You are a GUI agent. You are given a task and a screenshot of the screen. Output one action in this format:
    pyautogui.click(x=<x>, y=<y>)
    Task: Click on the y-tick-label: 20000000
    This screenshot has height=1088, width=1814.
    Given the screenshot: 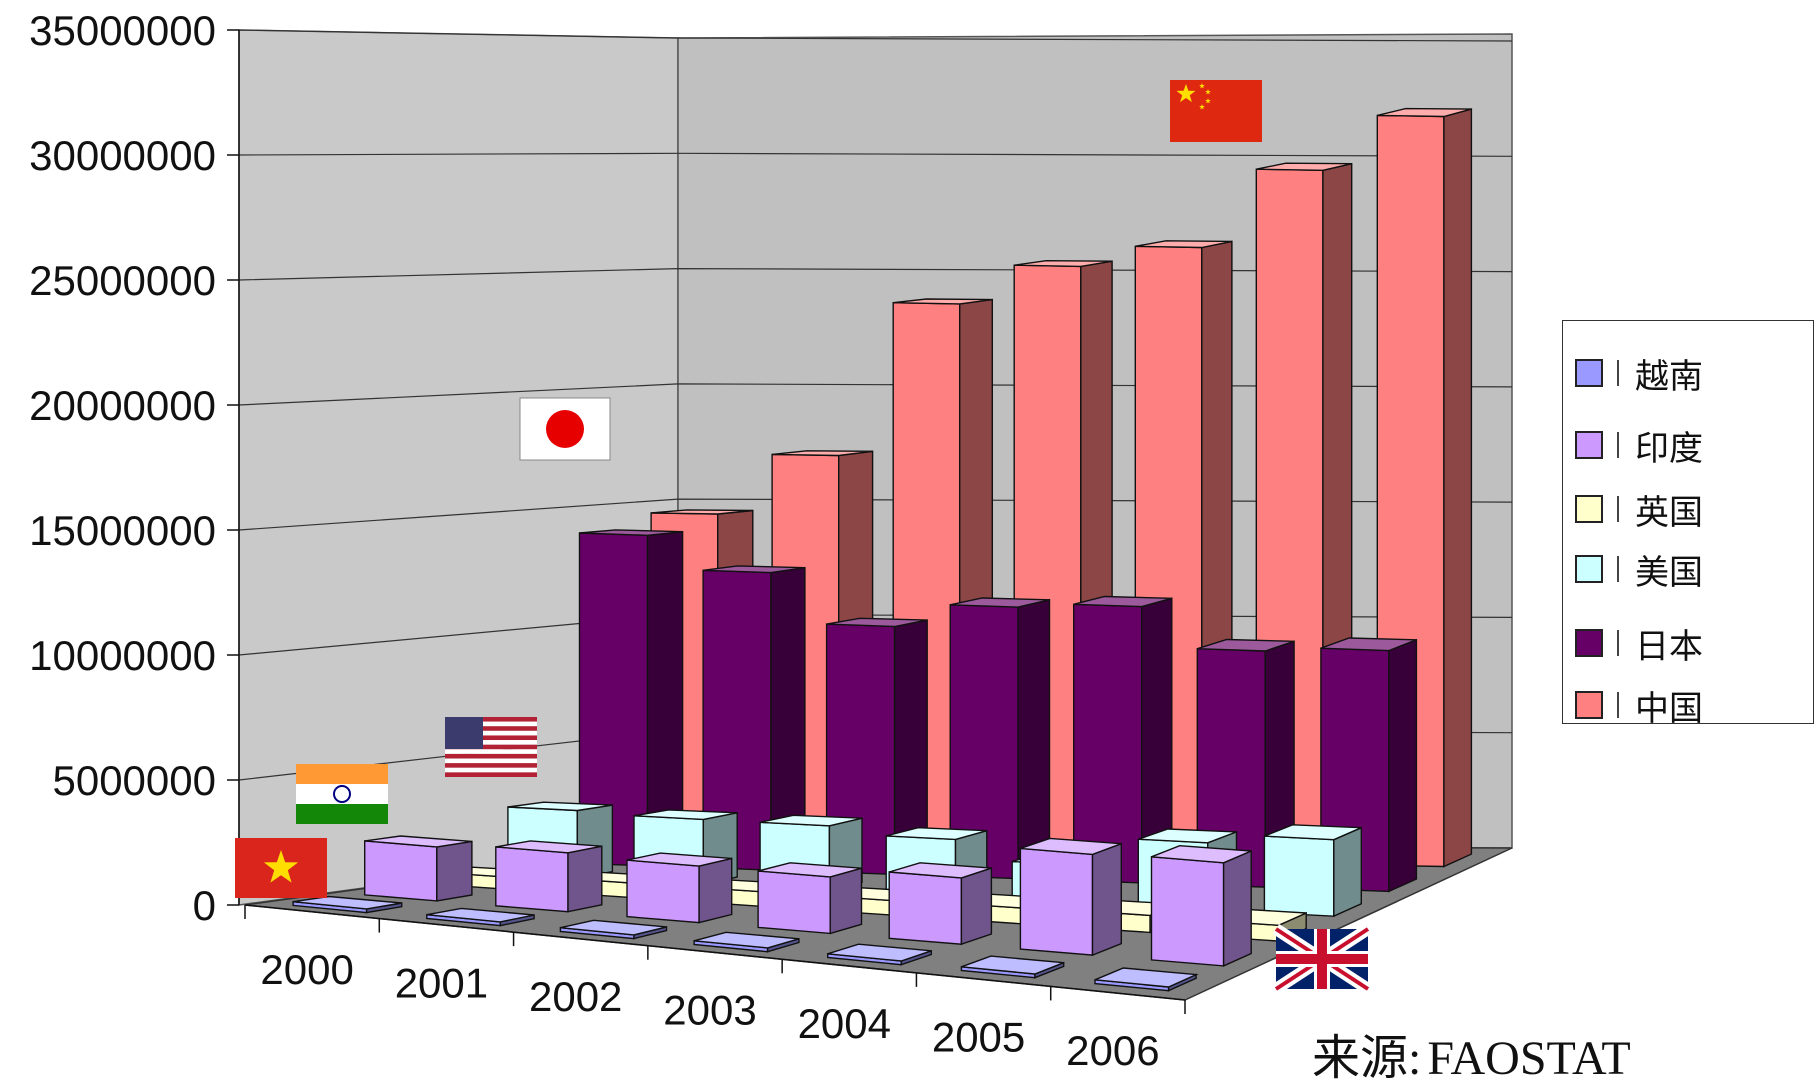 What is the action you would take?
    pyautogui.click(x=122, y=405)
    